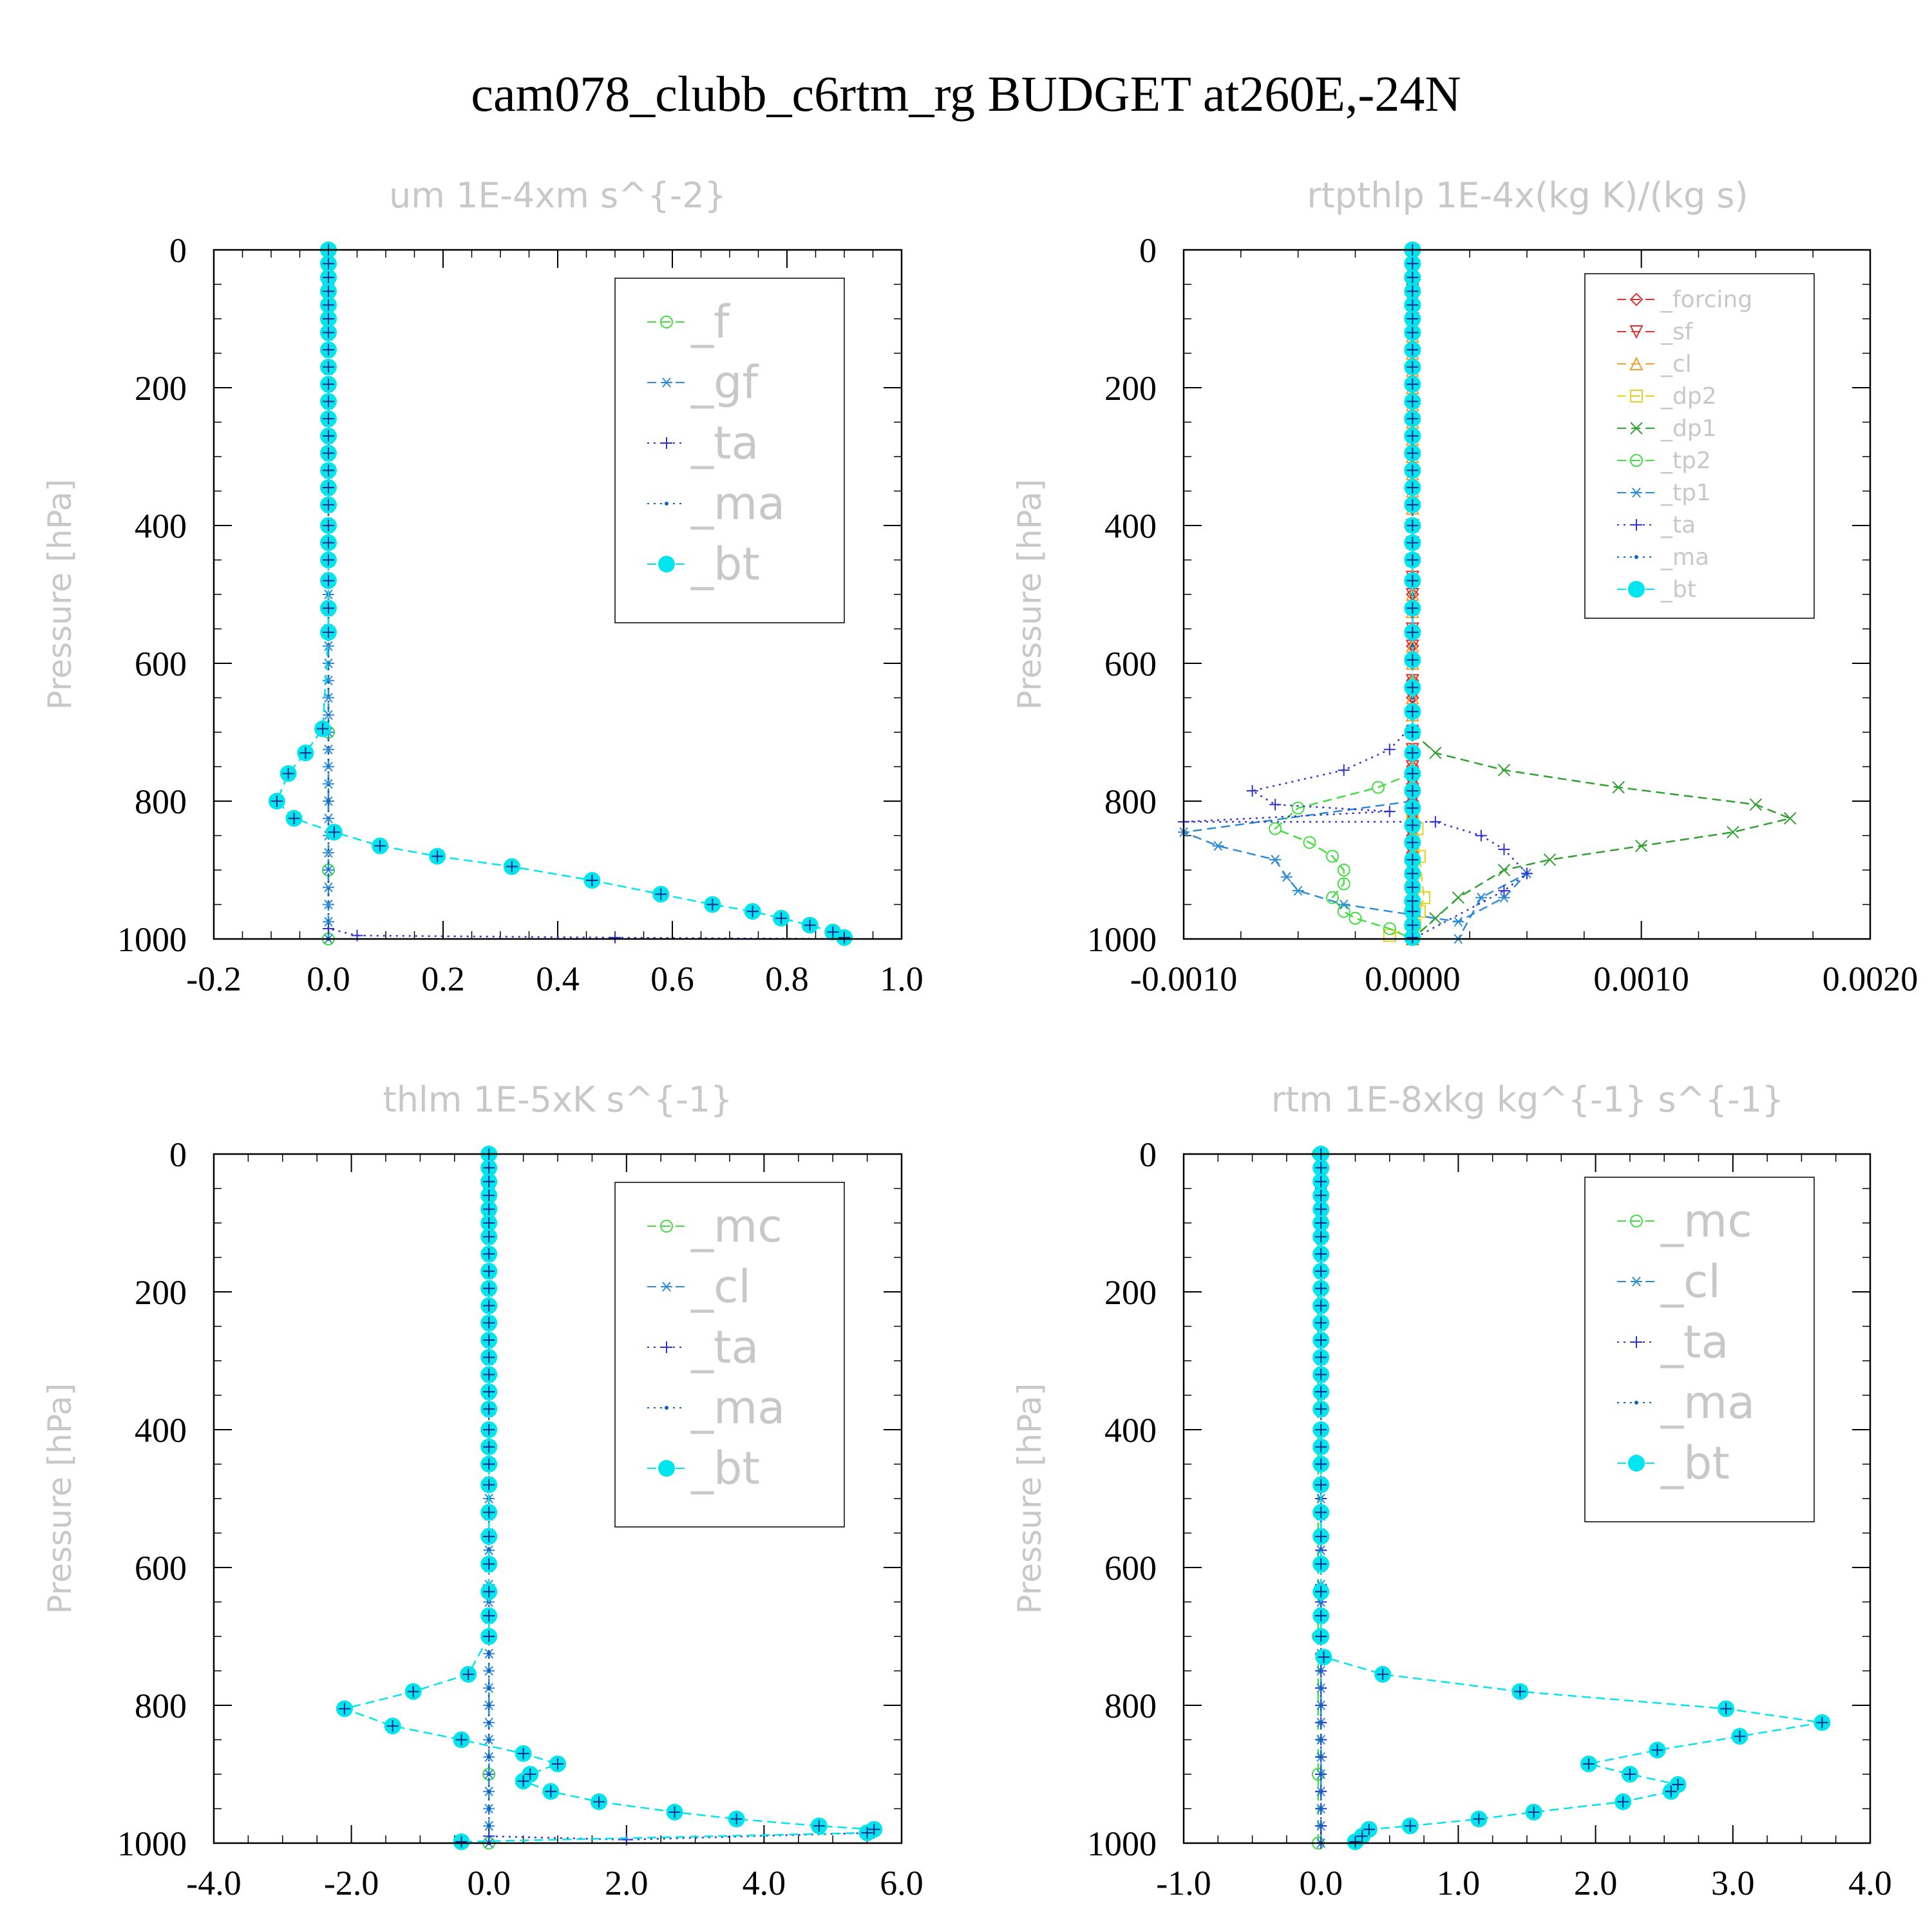 Image resolution: width=1932 pixels, height=1932 pixels. Describe the element at coordinates (1148, 250) in the screenshot. I see `y-tick-label: 0` at that location.